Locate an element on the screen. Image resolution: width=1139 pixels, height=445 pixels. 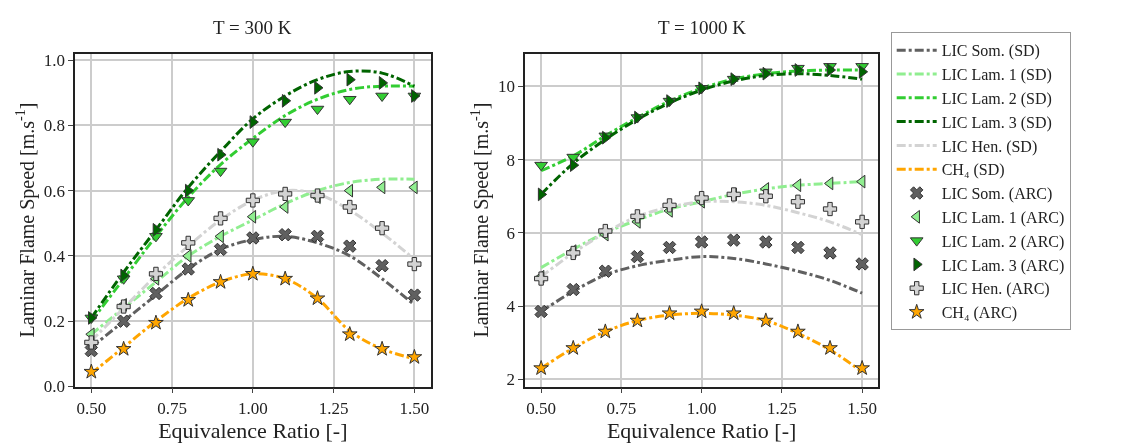
legend-label: LIC Lam. 3 (SD) is located at coordinates (996, 122).